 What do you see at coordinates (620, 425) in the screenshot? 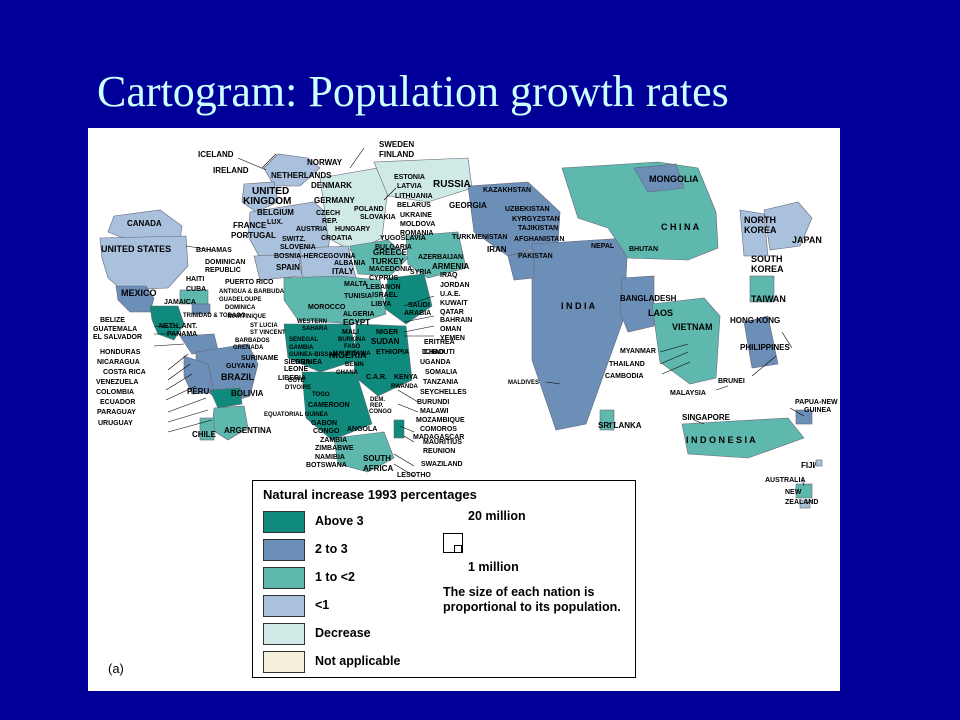
I see `label-sri-lanka: SRI LANKA` at bounding box center [620, 425].